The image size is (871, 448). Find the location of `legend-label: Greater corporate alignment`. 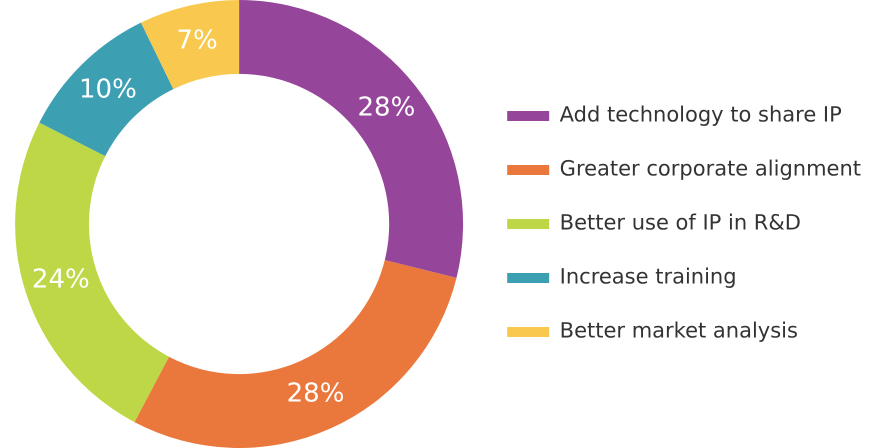

legend-label: Greater corporate alignment is located at coordinates (711, 168).